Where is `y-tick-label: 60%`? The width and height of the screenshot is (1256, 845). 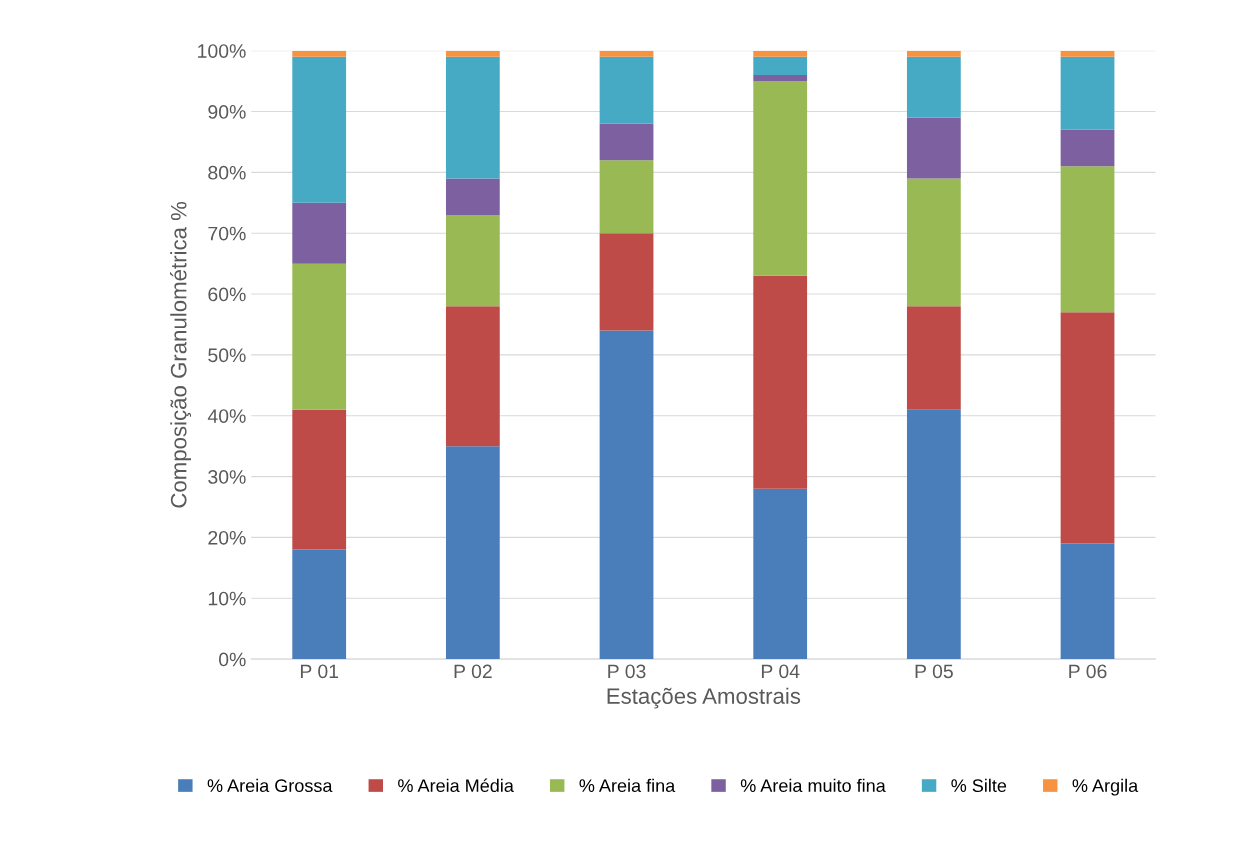 y-tick-label: 60% is located at coordinates (227, 294).